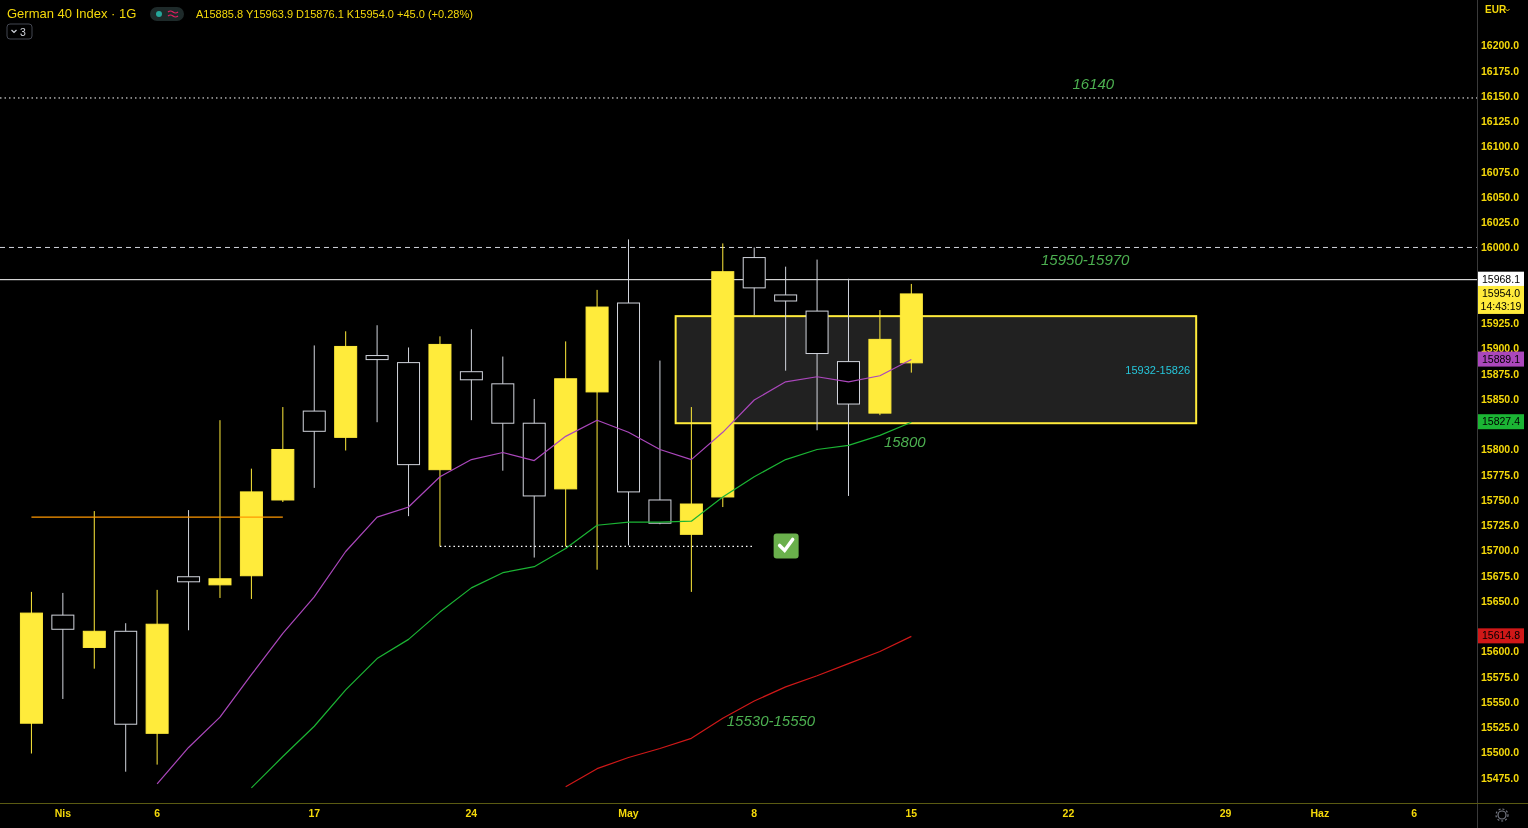 The height and width of the screenshot is (828, 1528). Describe the element at coordinates (1501, 421) in the screenshot. I see `text: 15827.4` at that location.